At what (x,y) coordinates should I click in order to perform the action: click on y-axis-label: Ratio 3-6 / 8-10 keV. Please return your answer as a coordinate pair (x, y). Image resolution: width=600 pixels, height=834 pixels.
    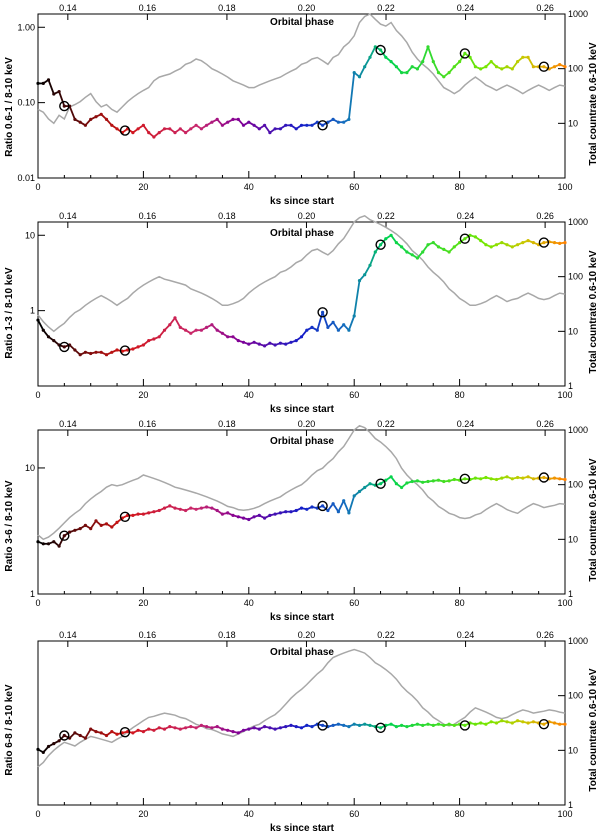
    Looking at the image, I should click on (9, 525).